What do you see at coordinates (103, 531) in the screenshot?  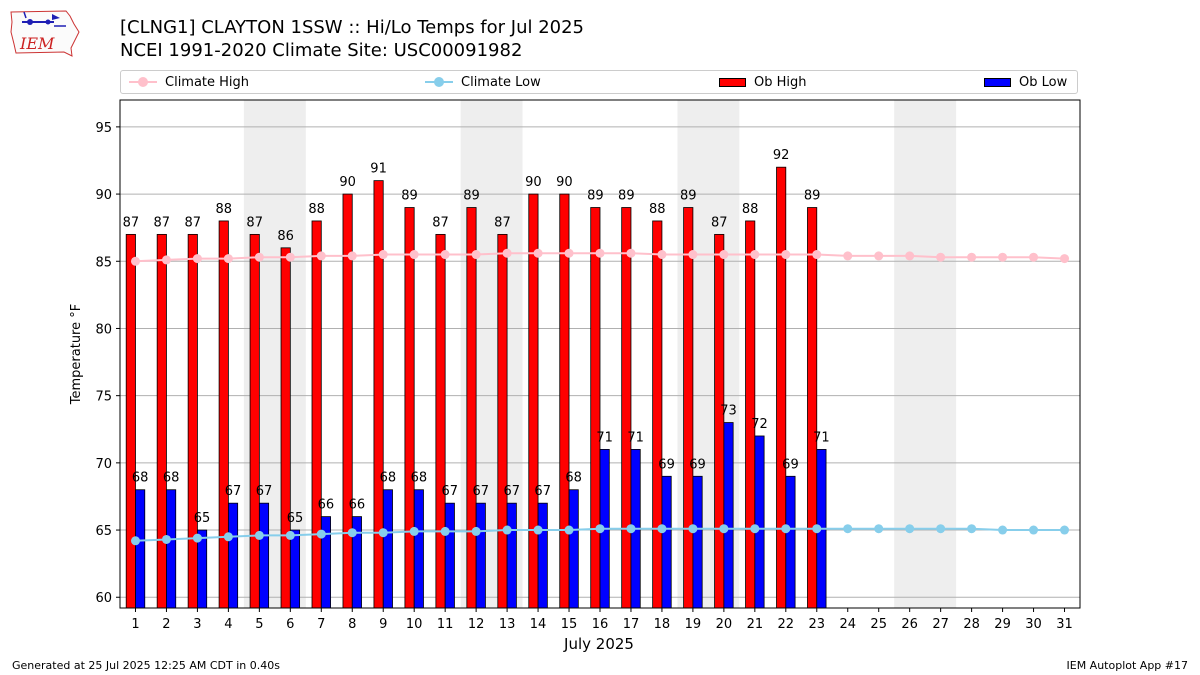 I see `y-tick-label: 65` at bounding box center [103, 531].